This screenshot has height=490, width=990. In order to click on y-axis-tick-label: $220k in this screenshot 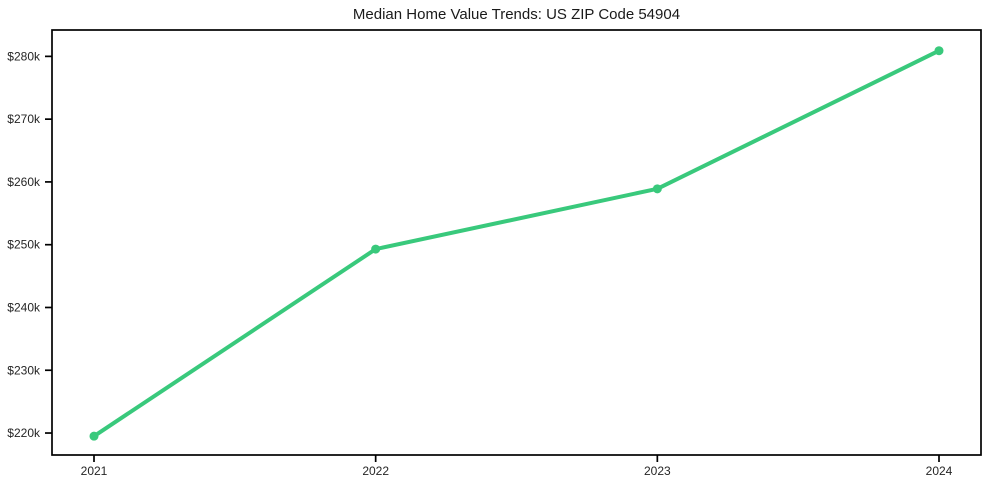, I will do `click(24, 433)`.